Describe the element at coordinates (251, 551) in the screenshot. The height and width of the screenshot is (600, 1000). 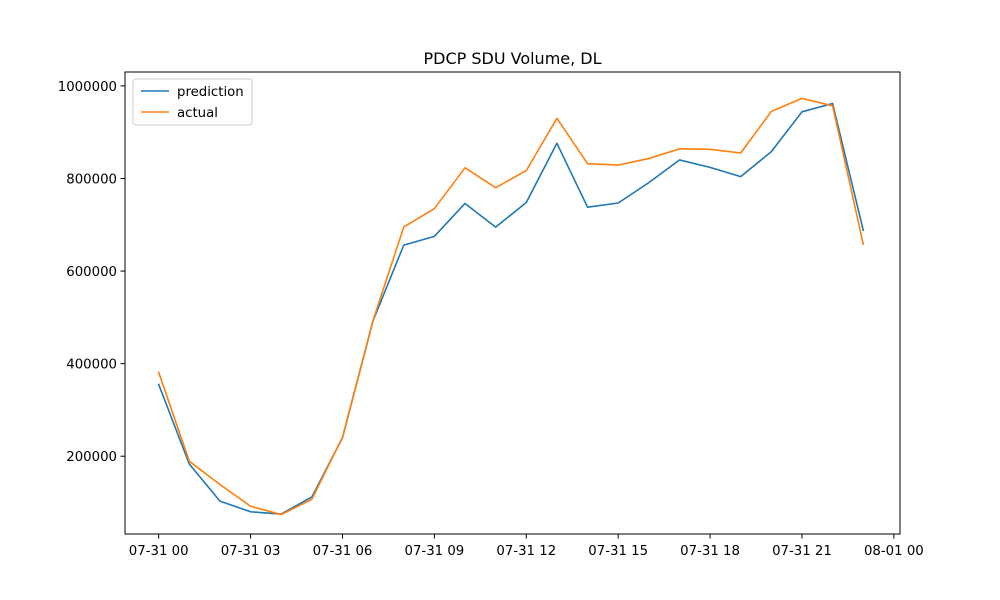
I see `x-tick-label: 07-31 03` at that location.